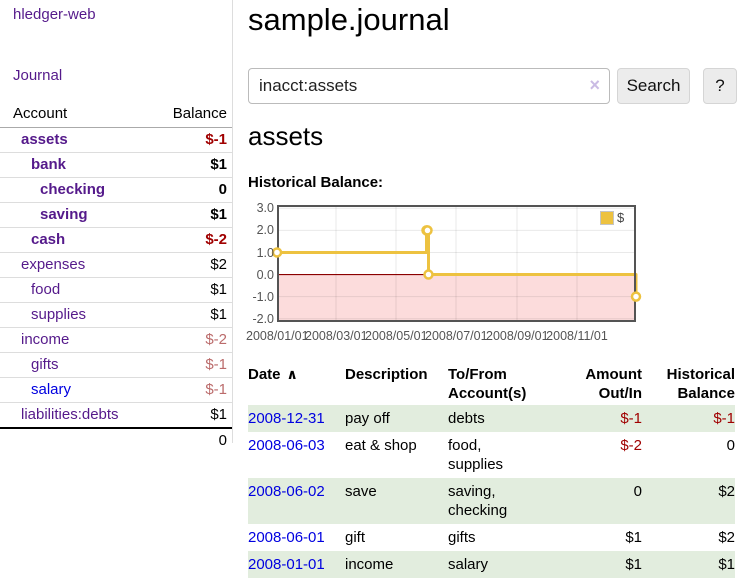 Image resolution: width=742 pixels, height=582 pixels. I want to click on transaction-date-link: 2008-12-31, so click(286, 418).